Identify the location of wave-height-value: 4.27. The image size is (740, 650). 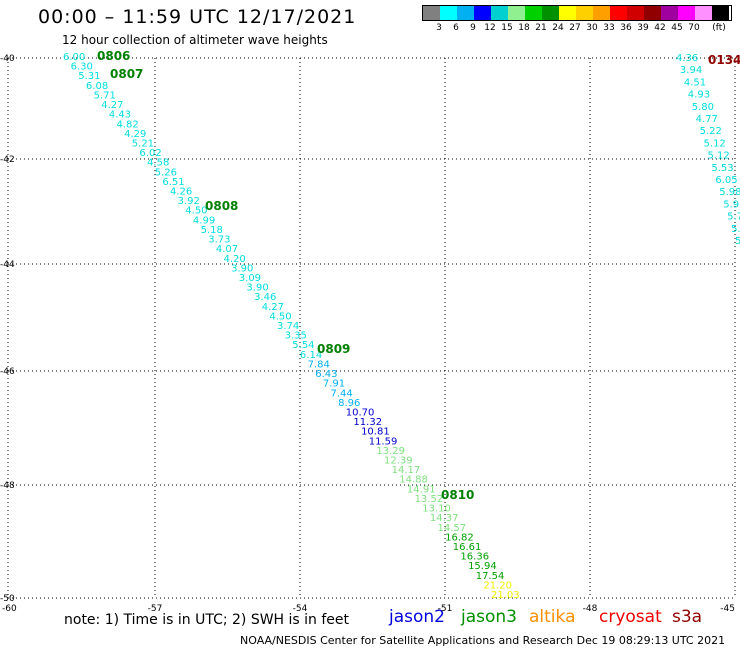
(112, 105).